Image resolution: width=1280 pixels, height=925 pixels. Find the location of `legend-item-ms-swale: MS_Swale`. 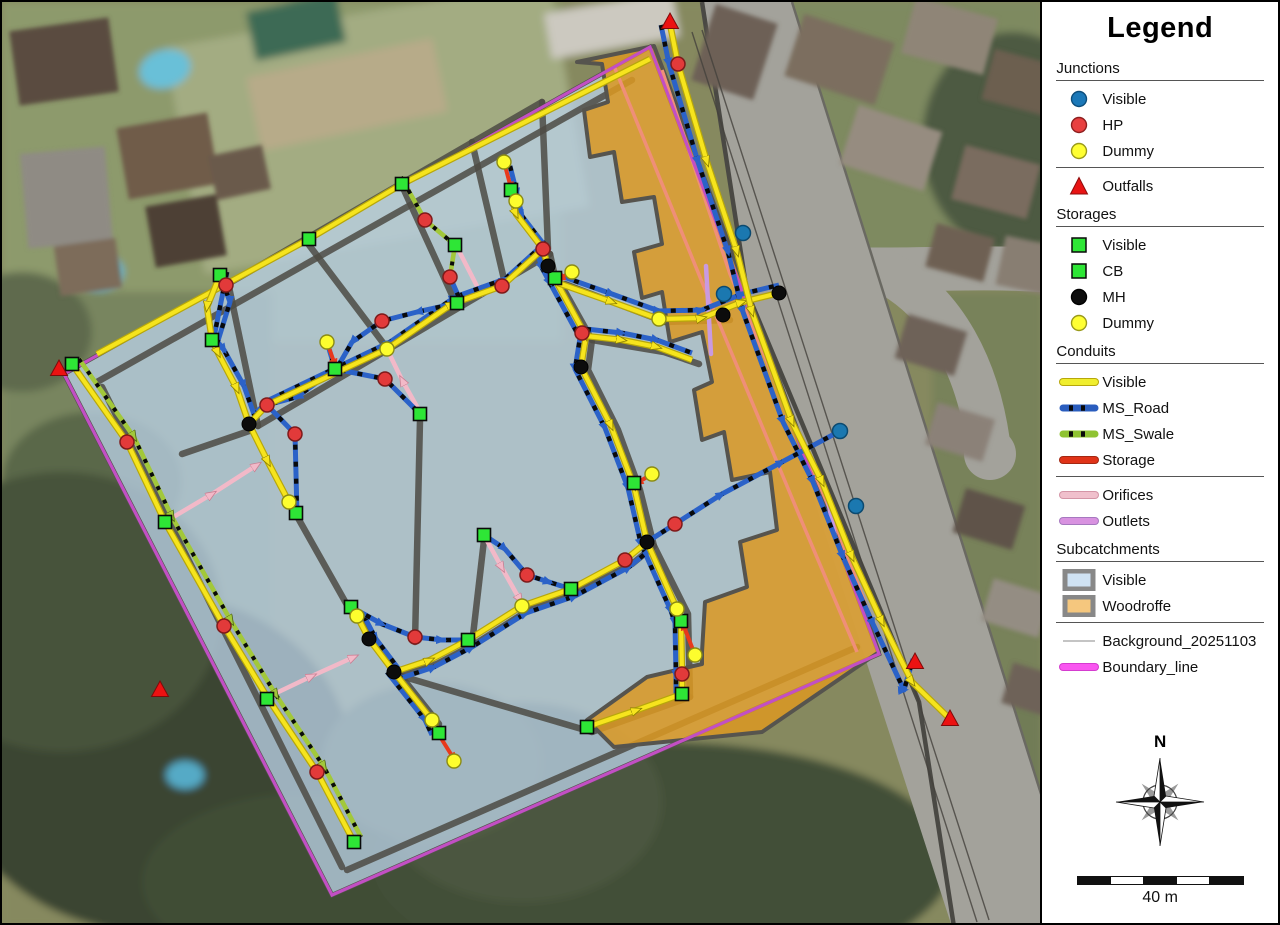

legend-item-ms-swale: MS_Swale is located at coordinates (1160, 434).